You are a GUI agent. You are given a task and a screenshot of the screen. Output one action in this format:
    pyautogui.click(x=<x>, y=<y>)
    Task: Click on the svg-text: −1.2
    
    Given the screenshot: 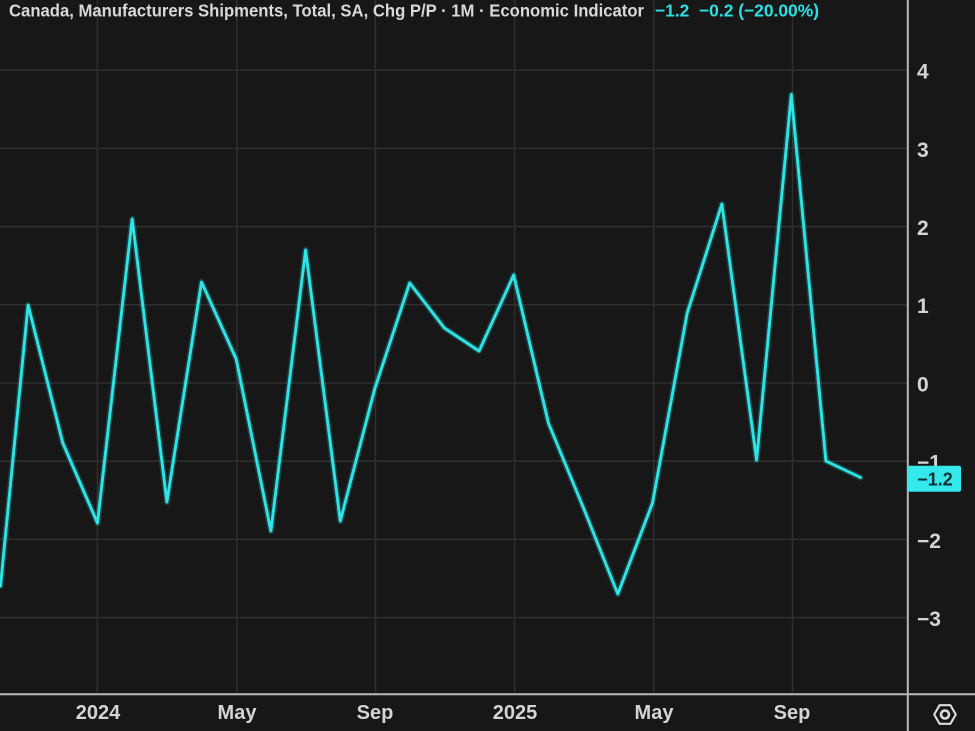 What is the action you would take?
    pyautogui.click(x=935, y=480)
    